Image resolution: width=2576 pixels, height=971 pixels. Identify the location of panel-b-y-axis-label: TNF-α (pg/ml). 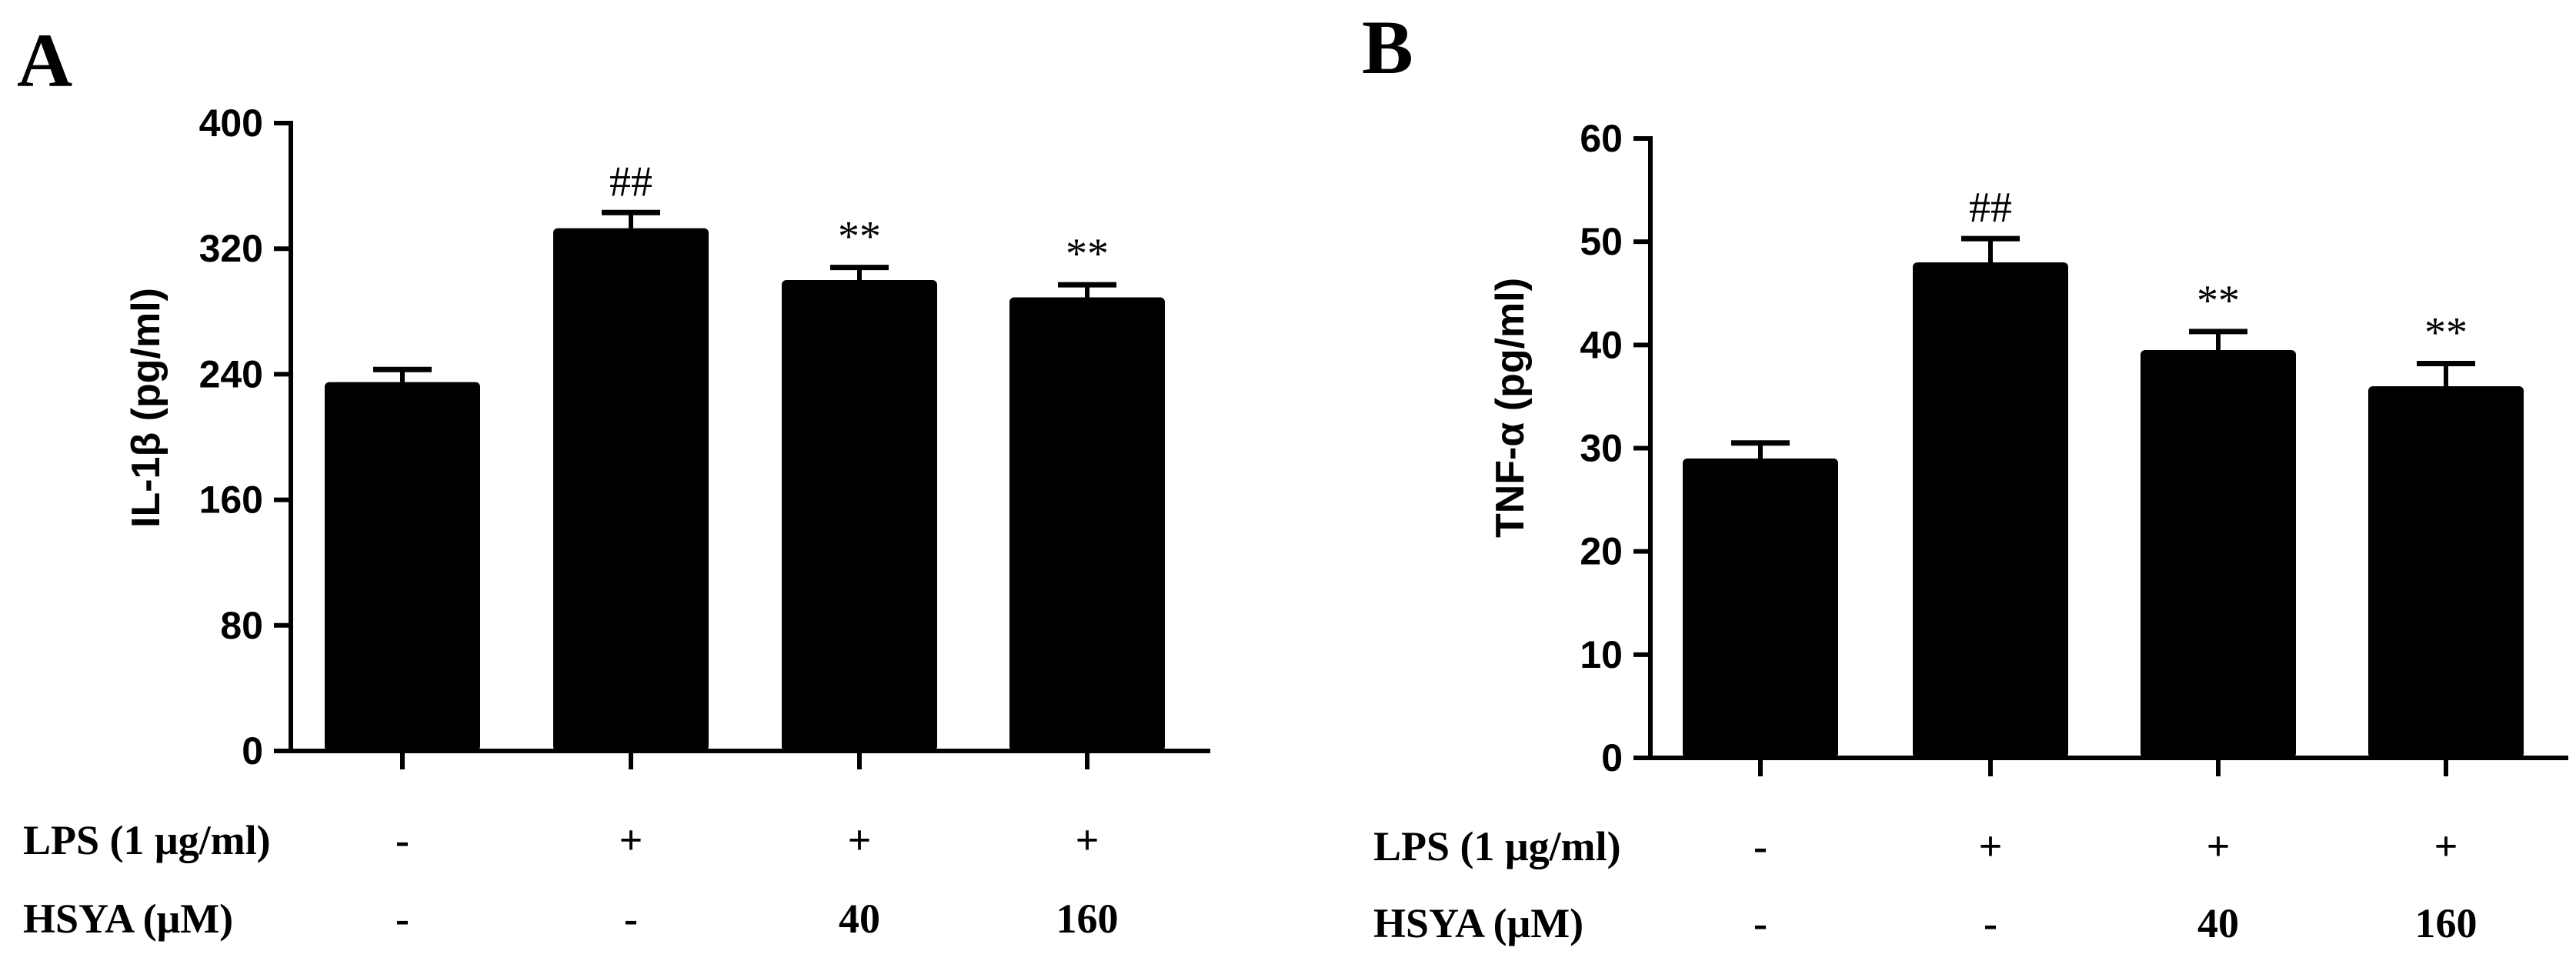
(1510, 408).